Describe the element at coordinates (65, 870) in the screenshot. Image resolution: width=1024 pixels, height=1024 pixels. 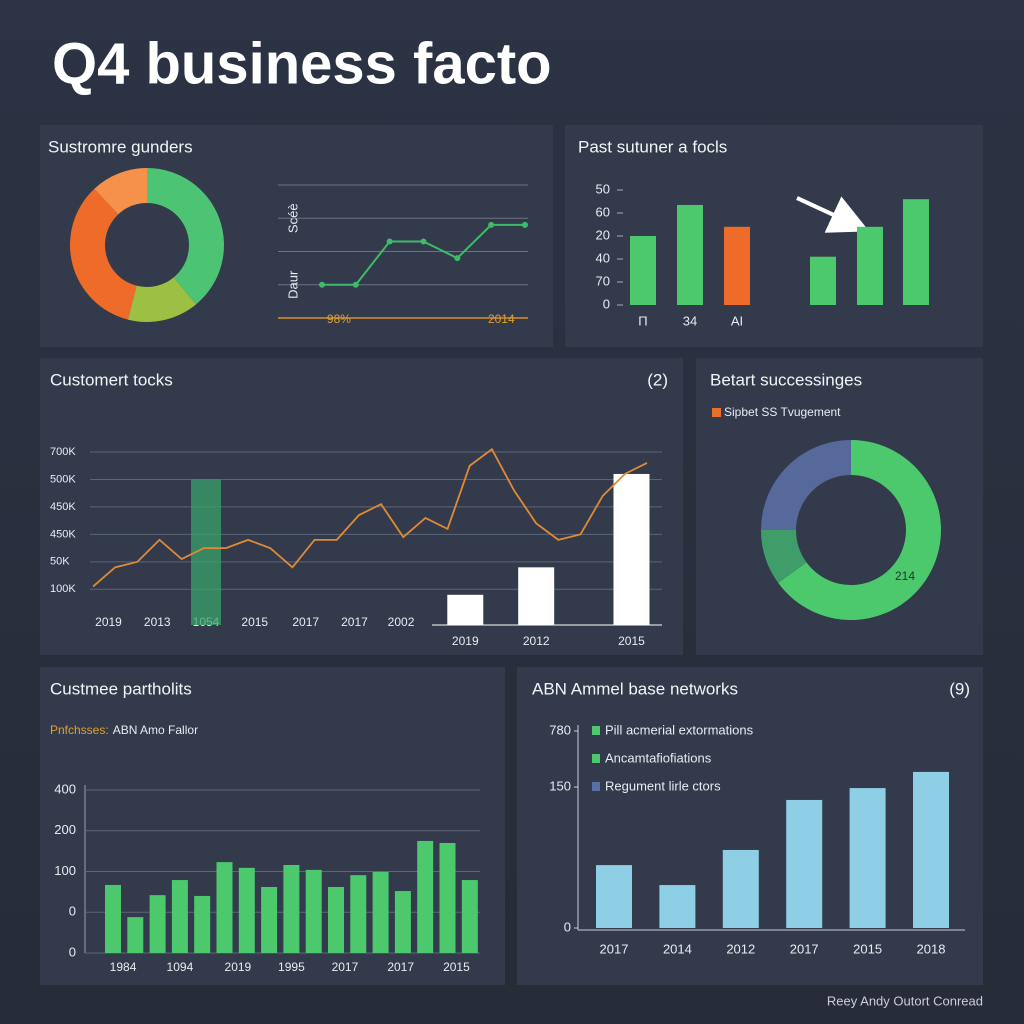
I see `y-tick-label: 100` at that location.